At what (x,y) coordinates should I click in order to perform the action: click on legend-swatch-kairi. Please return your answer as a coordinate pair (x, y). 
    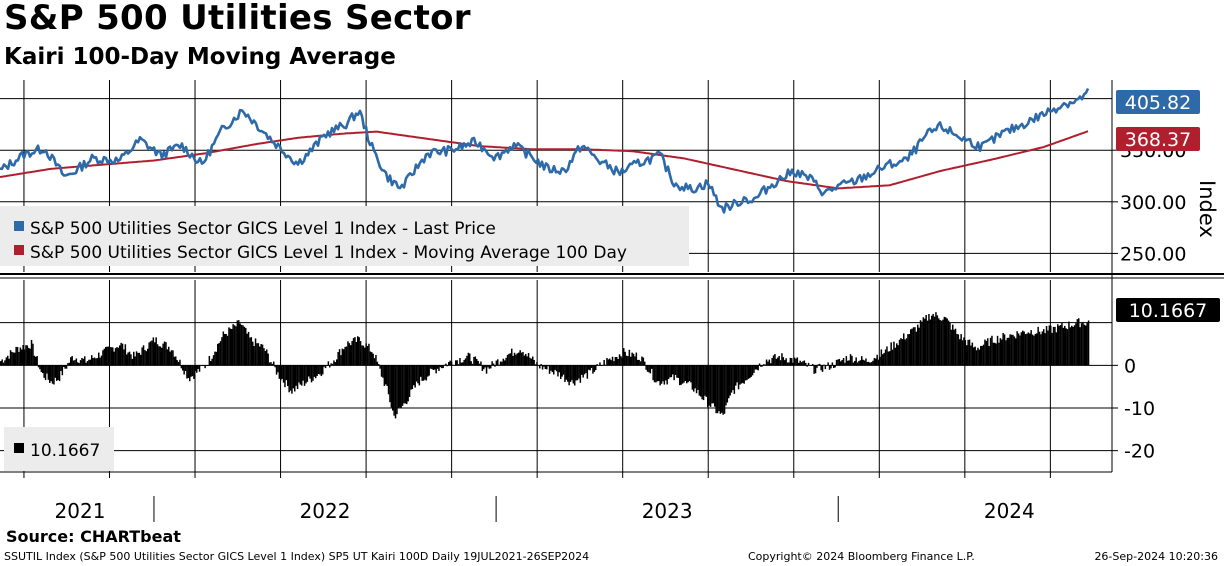
    Looking at the image, I should click on (19, 448).